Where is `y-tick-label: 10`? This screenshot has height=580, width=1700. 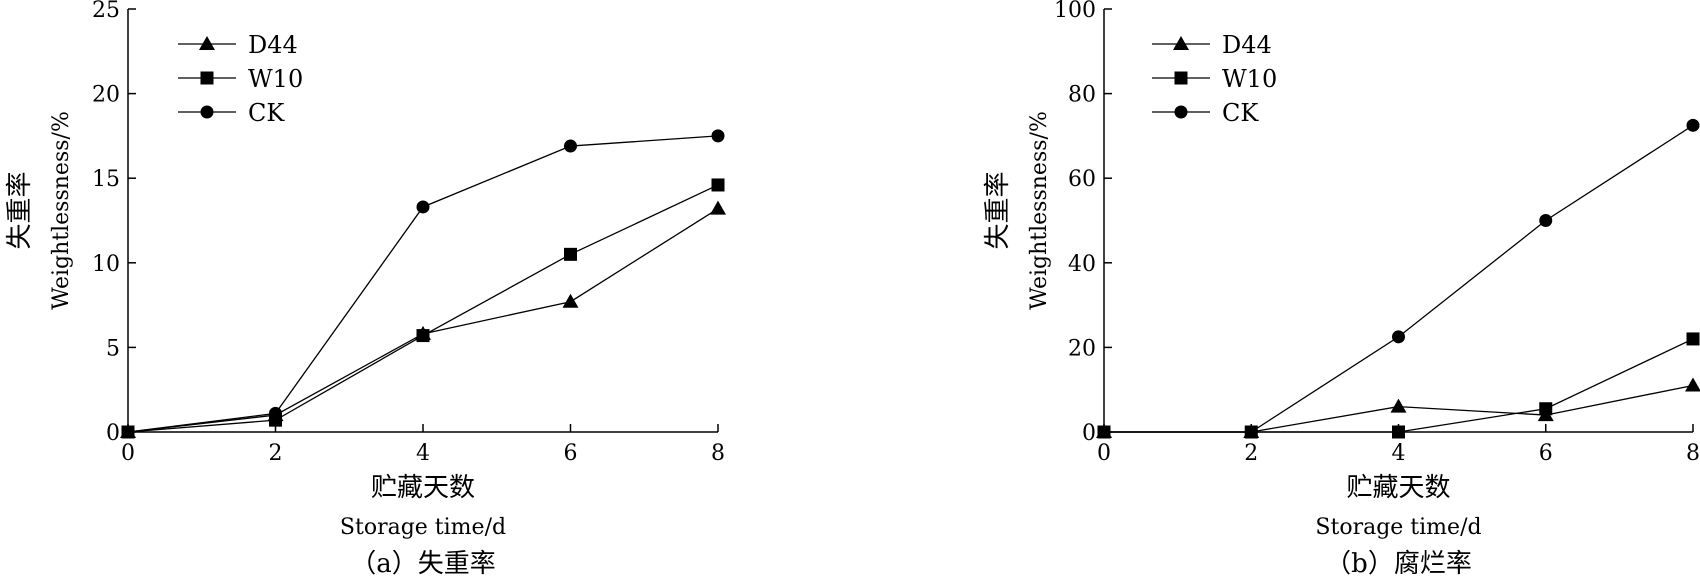 y-tick-label: 10 is located at coordinates (106, 264).